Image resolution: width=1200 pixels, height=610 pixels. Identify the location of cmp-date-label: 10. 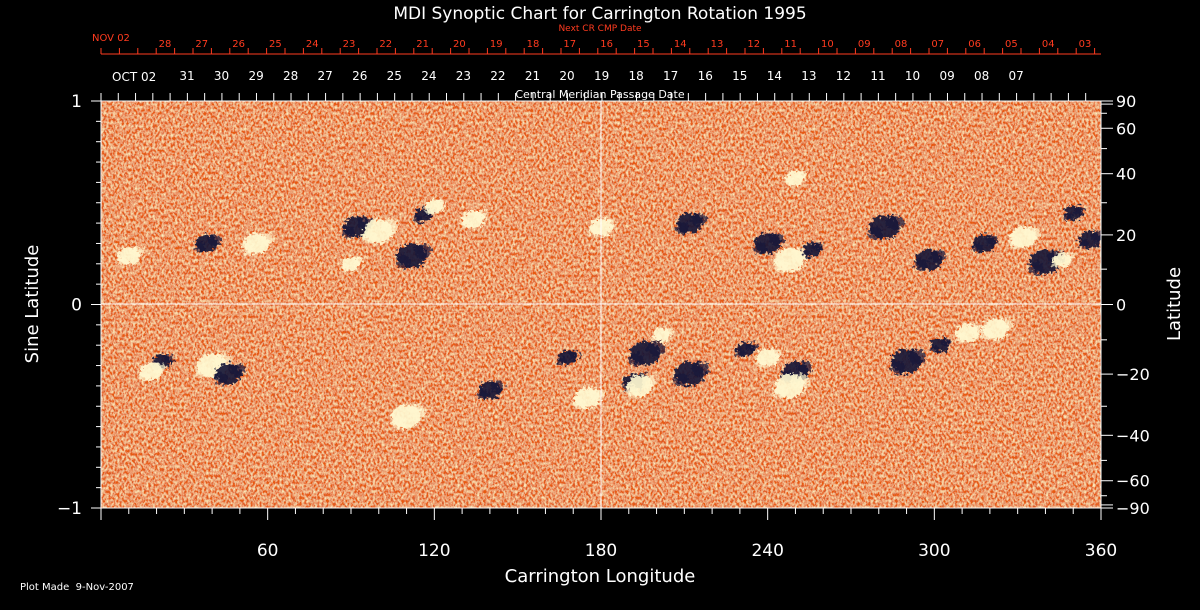
(912, 76).